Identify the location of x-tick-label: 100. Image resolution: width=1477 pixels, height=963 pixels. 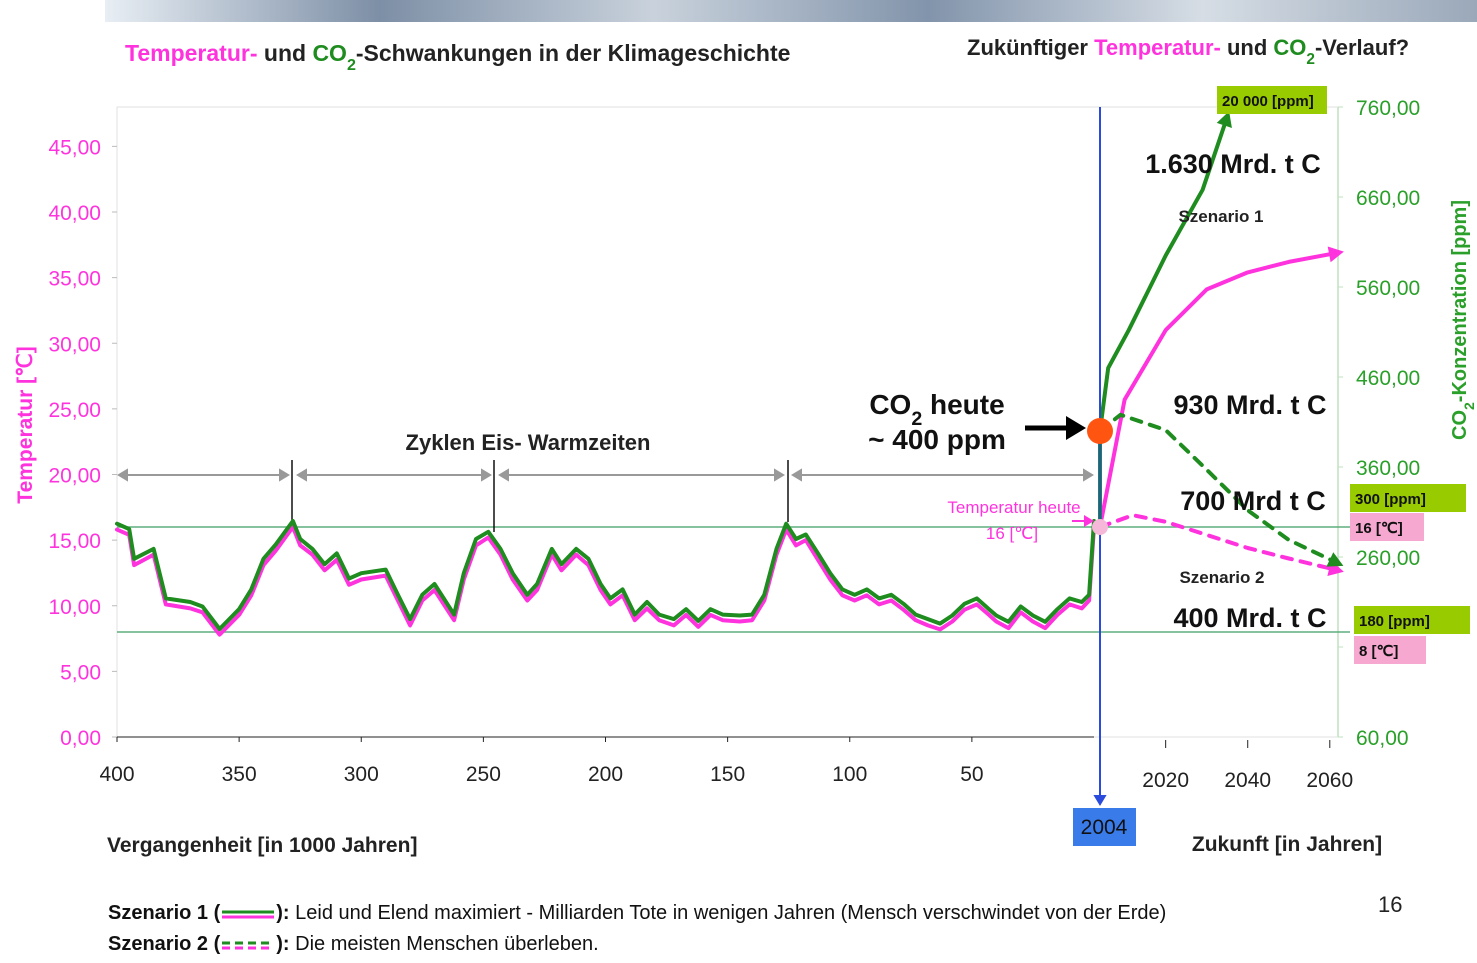
(849, 774).